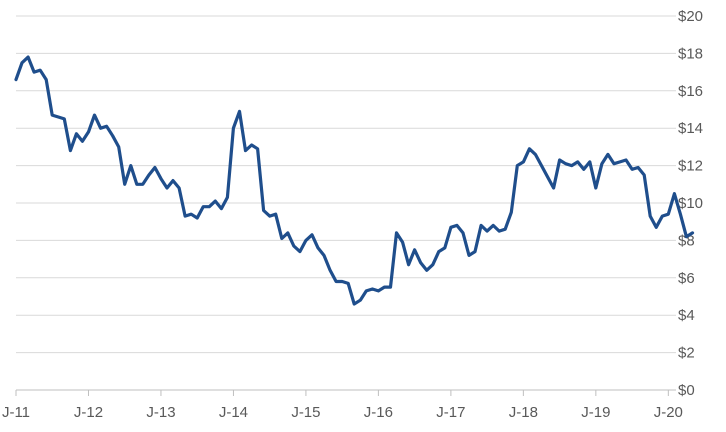  I want to click on x-tick-label: J-11, so click(16, 412).